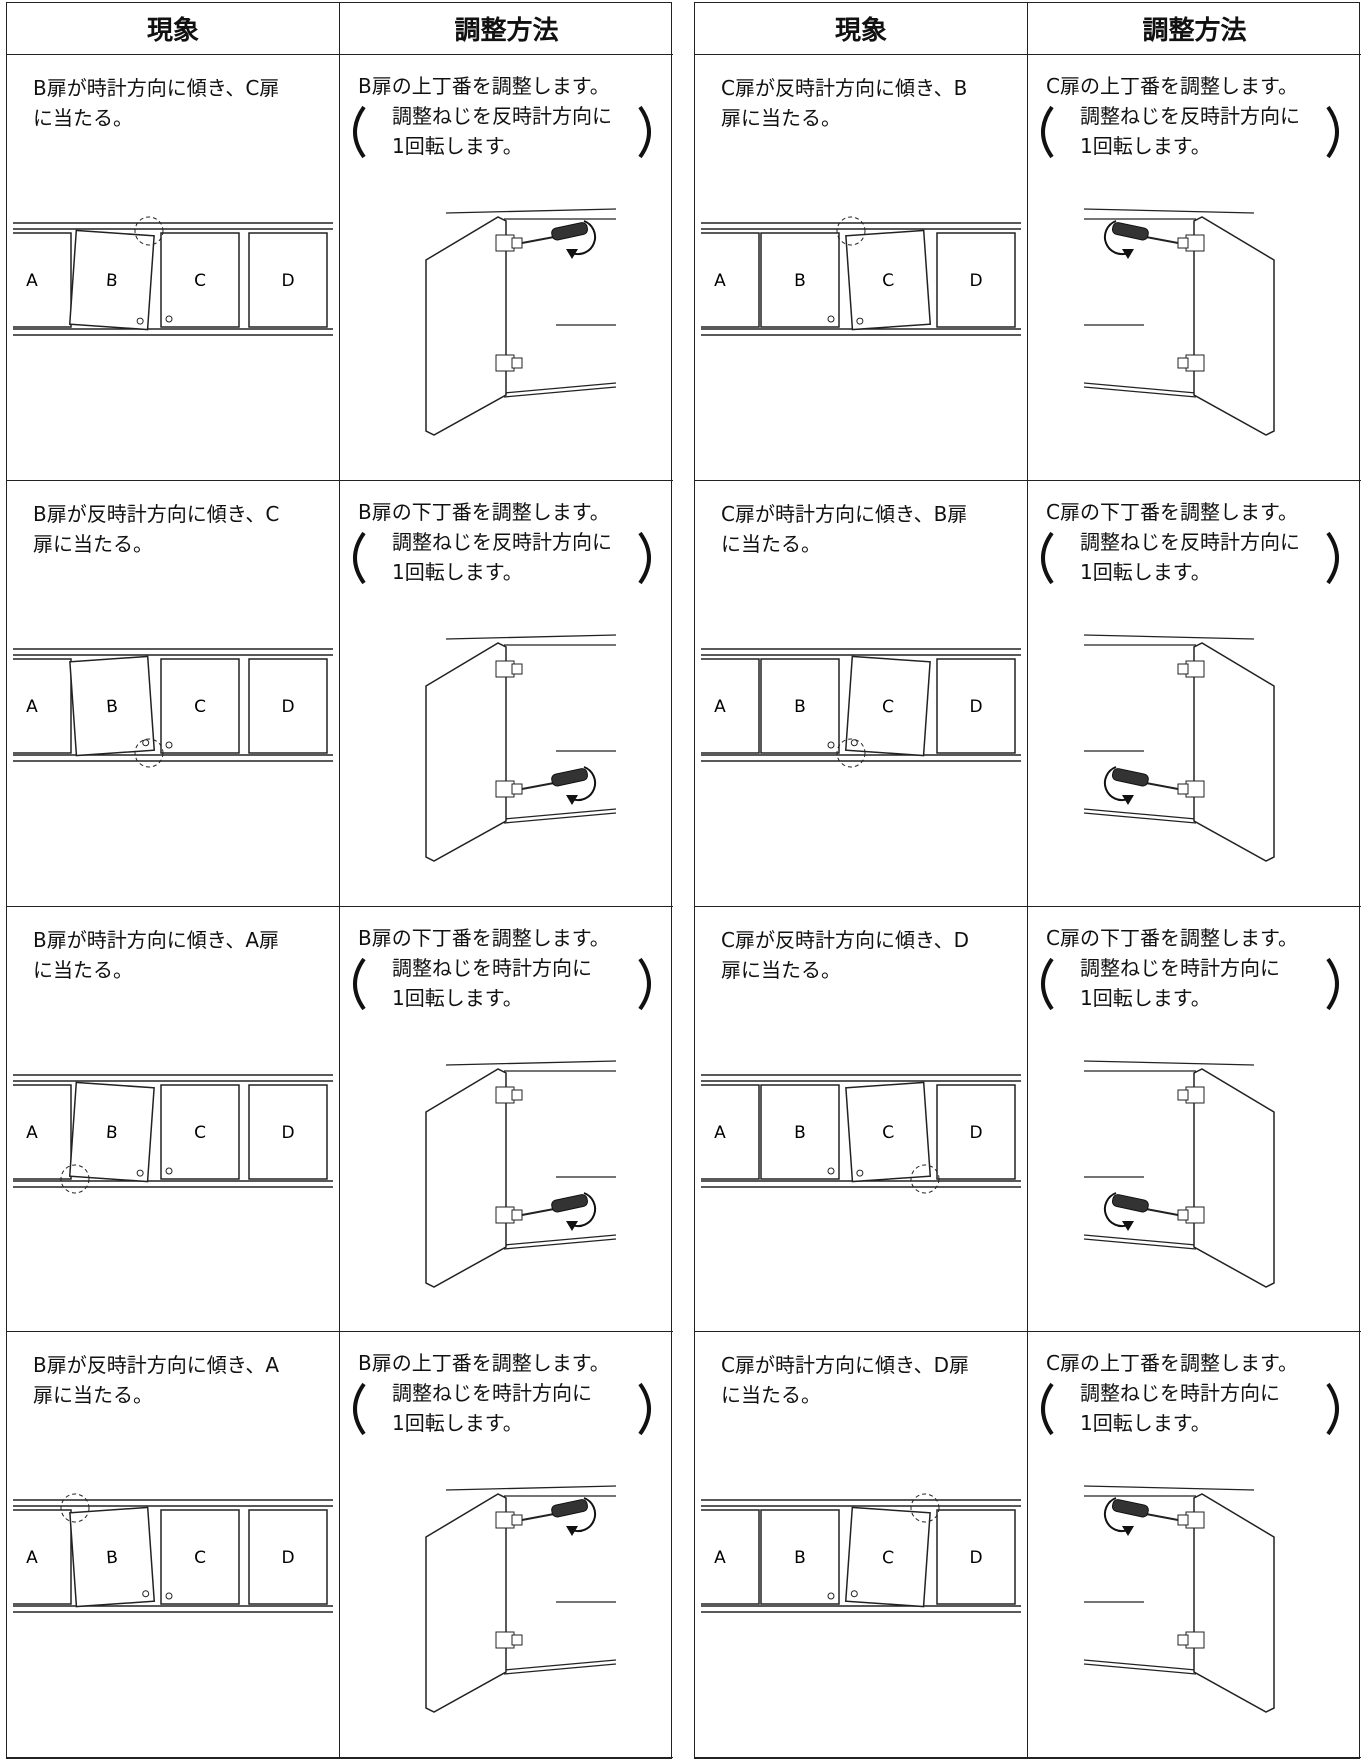  I want to click on adjustment-text: B扉の上丁番を調整します。 調整ねじを反時計方向に 1回転します。, so click(506, 108).